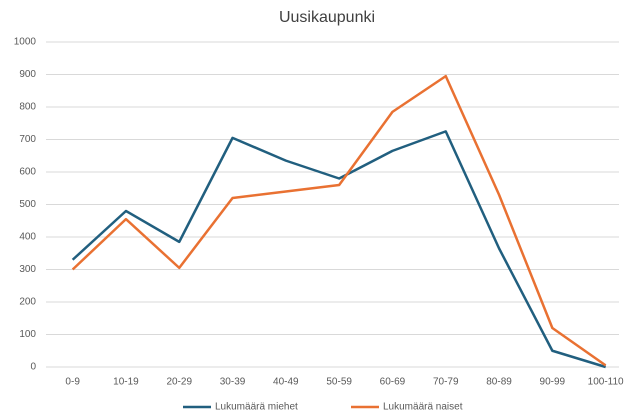  I want to click on chart-title: Uusikaupunki, so click(327, 17).